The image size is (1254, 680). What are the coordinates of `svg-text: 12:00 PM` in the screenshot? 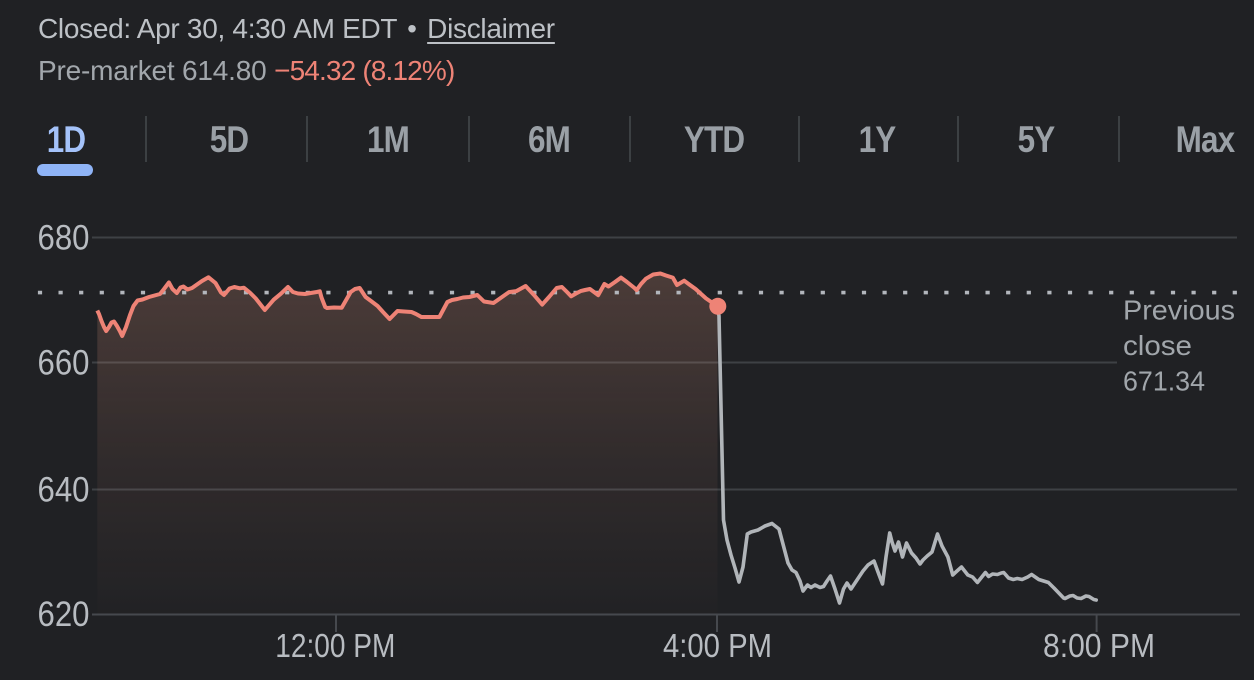 It's located at (335, 645).